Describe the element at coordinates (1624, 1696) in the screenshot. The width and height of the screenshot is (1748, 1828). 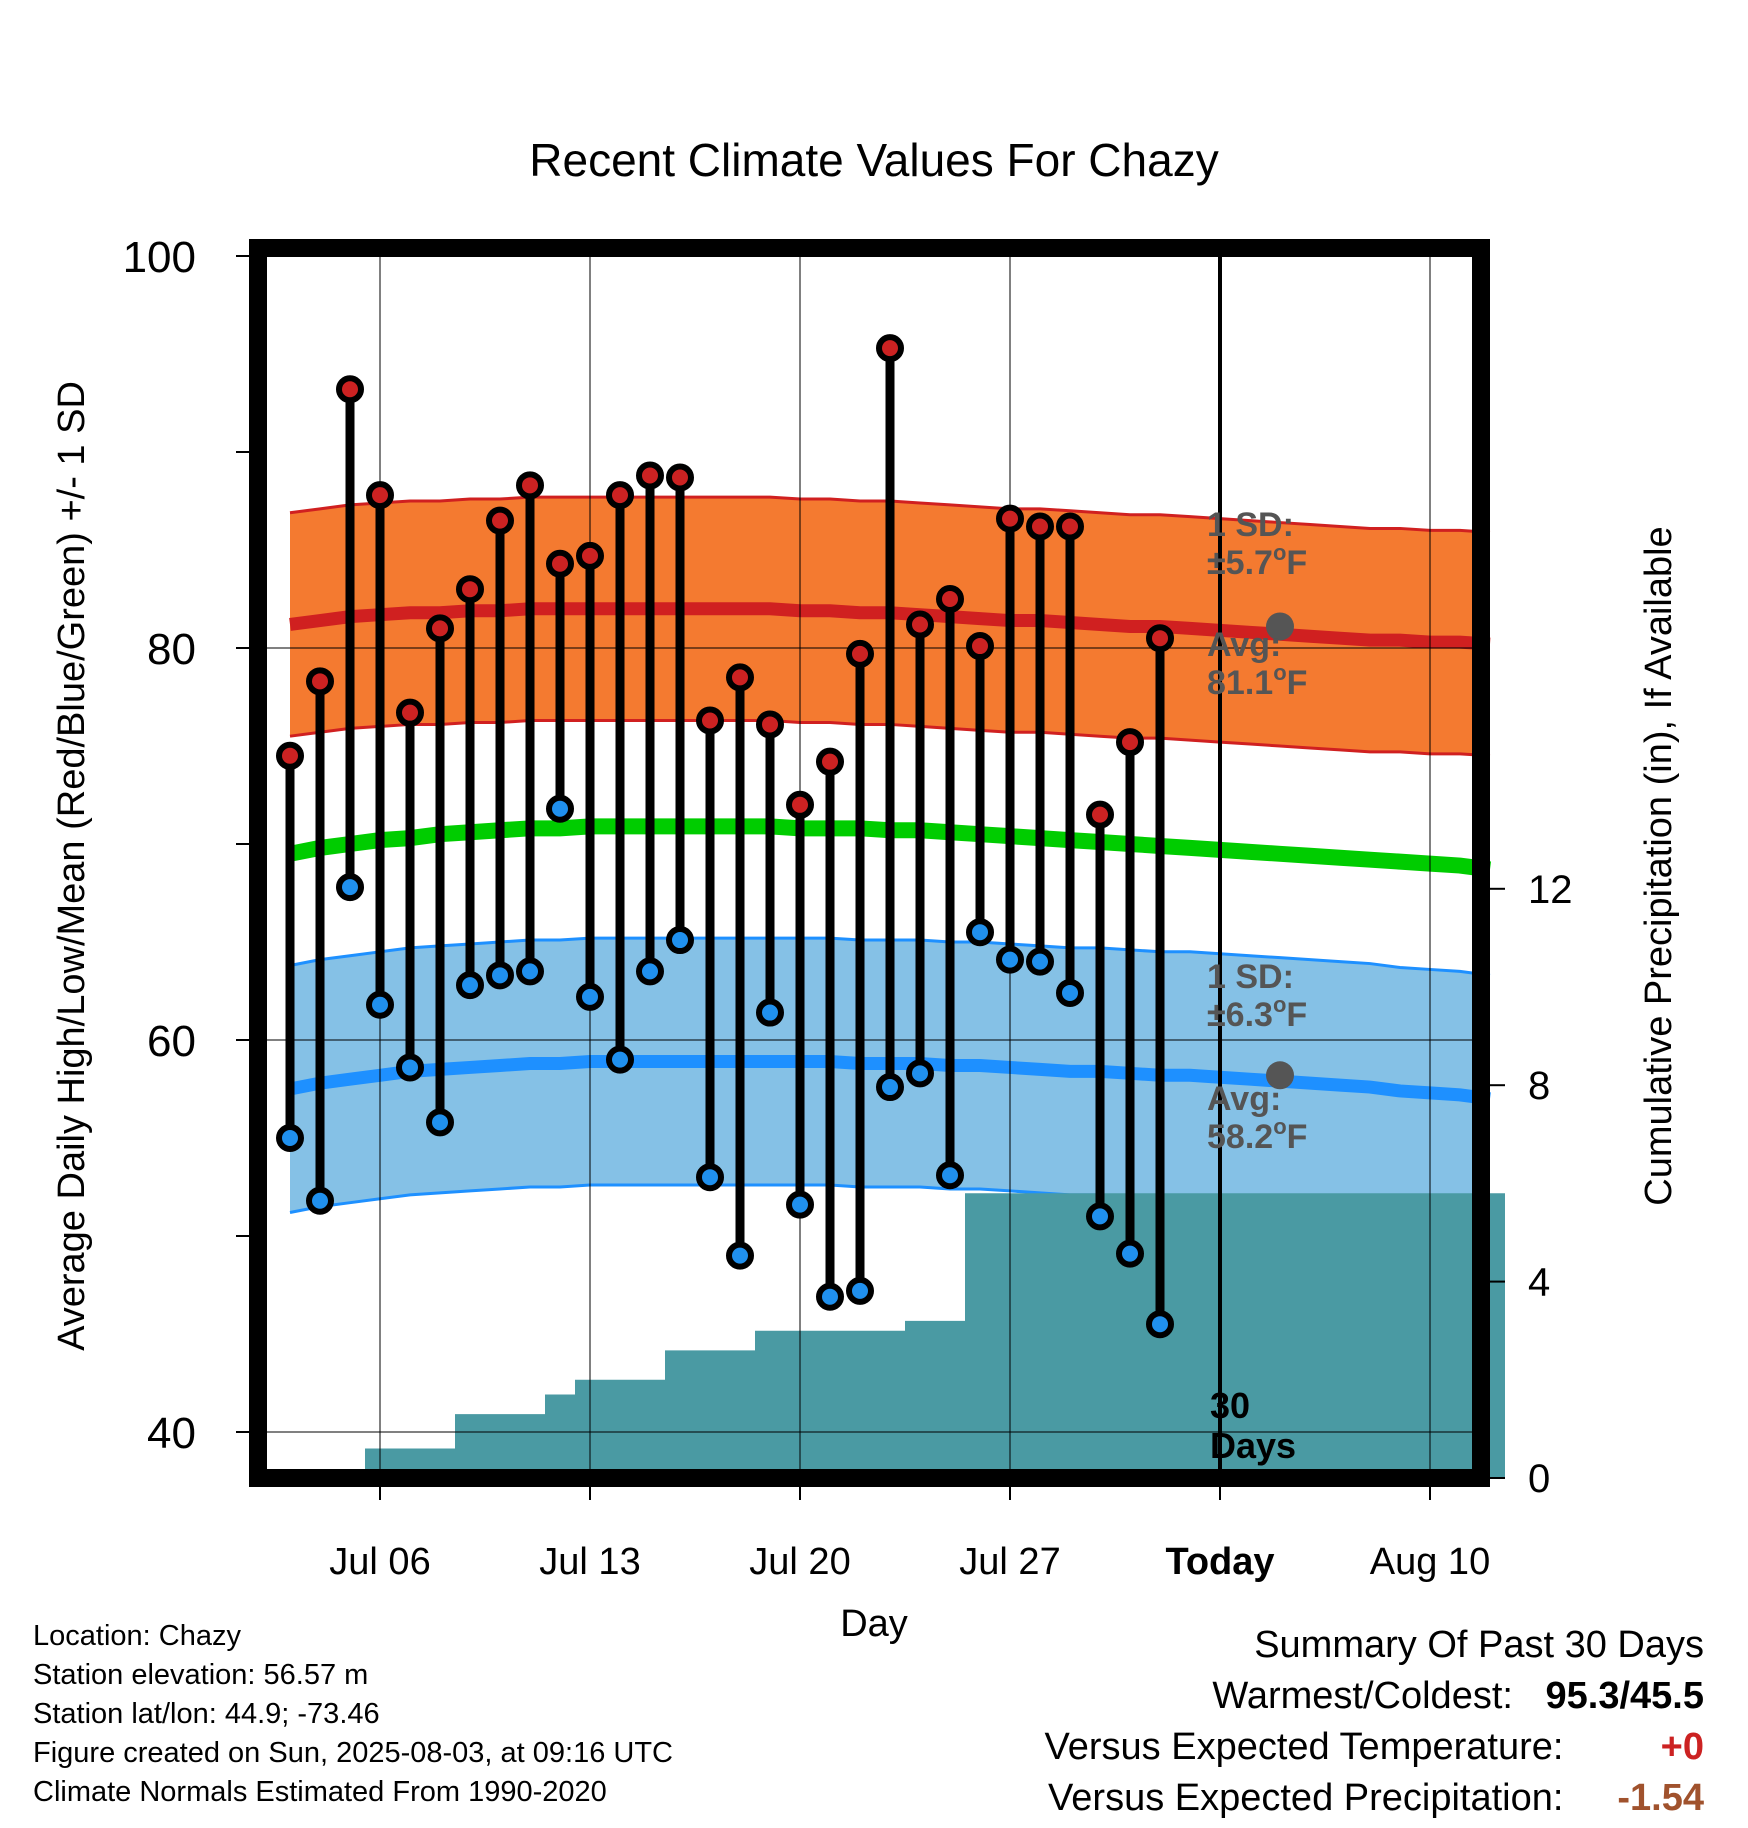
I see `warmest-value: 95.3/45.5` at that location.